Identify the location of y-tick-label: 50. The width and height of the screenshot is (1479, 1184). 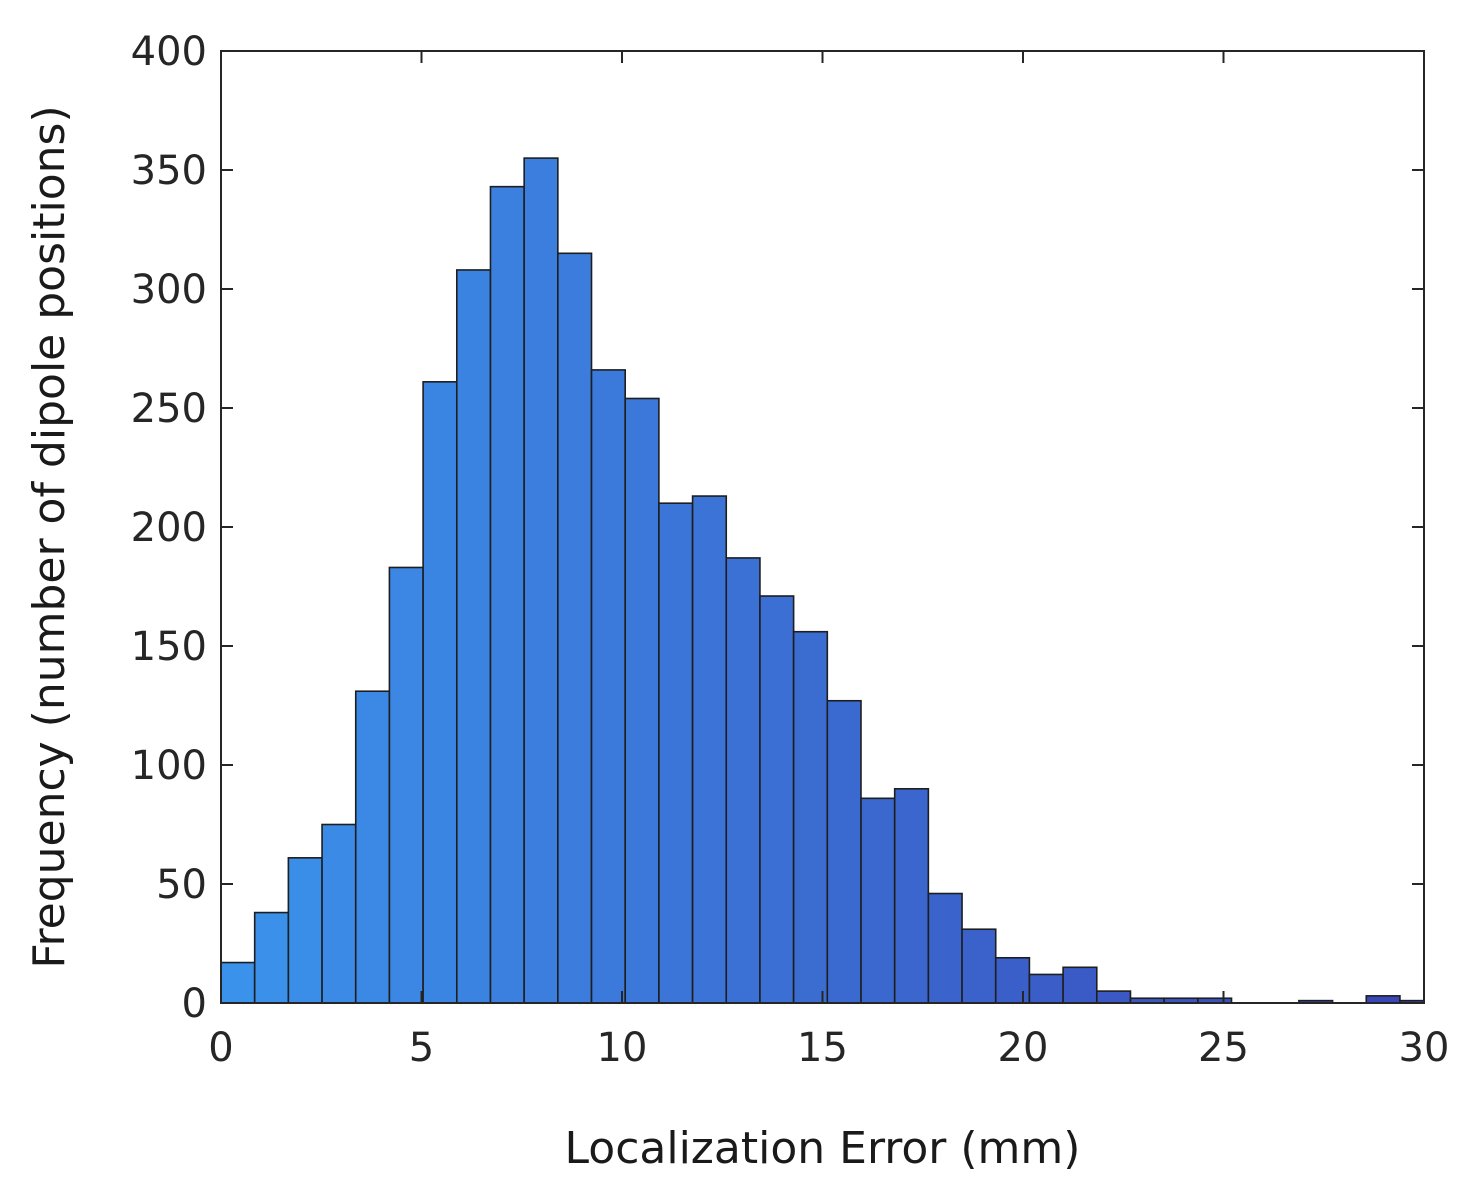
(181, 885).